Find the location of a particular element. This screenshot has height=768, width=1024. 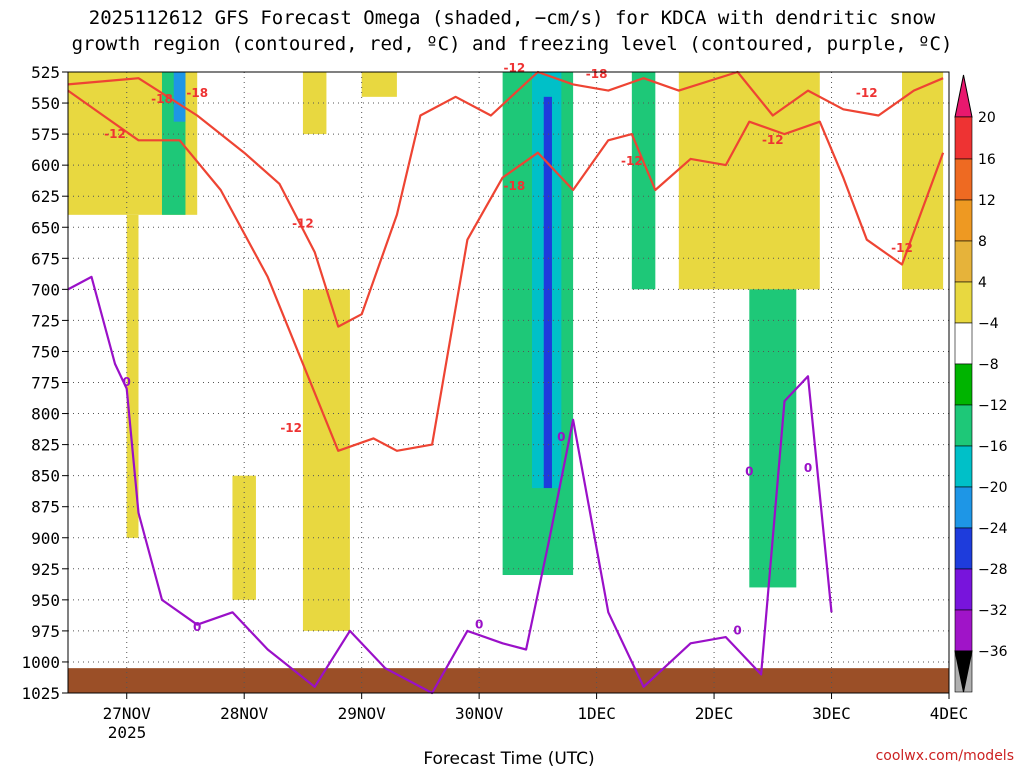

colorbar: 20 16 12 8 4 −4 −8 −12 −16 −20 −24 −28 −32 −36 is located at coordinates (981, 383).